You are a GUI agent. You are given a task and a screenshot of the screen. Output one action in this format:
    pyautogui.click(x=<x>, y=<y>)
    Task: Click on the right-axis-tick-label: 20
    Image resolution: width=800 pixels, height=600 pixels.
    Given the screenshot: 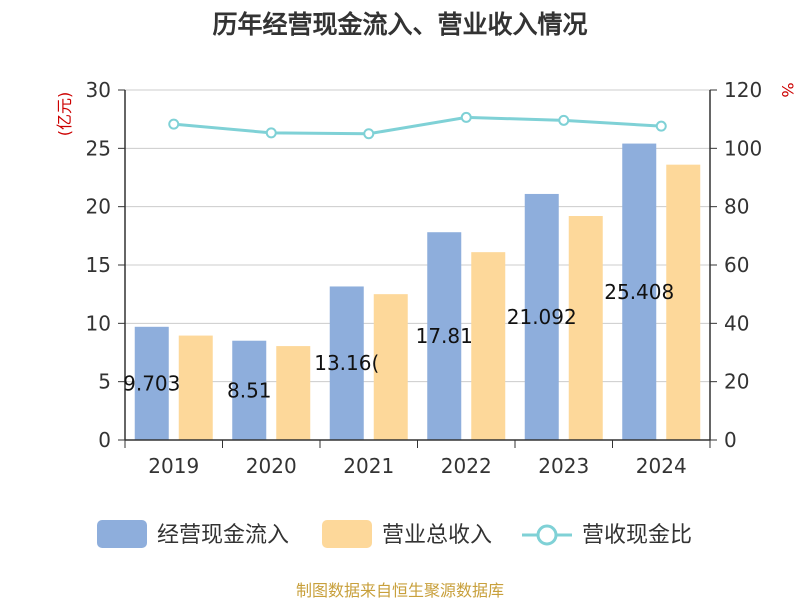 What is the action you would take?
    pyautogui.click(x=736, y=382)
    